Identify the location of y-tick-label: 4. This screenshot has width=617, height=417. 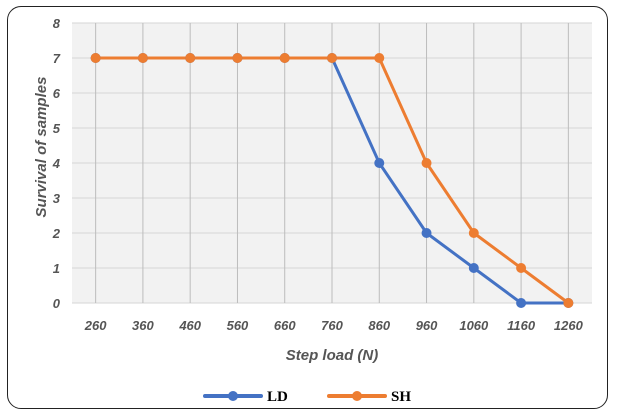
(56, 163).